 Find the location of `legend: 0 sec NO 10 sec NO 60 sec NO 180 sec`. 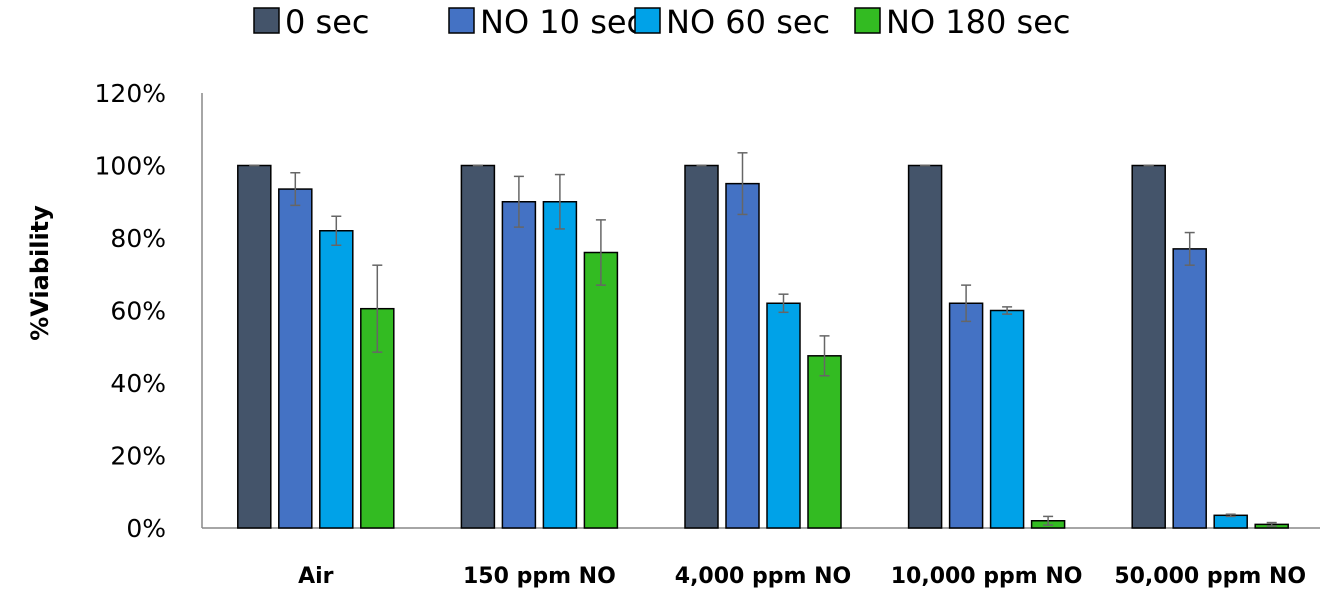

legend: 0 sec NO 10 sec NO 60 sec NO 180 sec is located at coordinates (662, 22).